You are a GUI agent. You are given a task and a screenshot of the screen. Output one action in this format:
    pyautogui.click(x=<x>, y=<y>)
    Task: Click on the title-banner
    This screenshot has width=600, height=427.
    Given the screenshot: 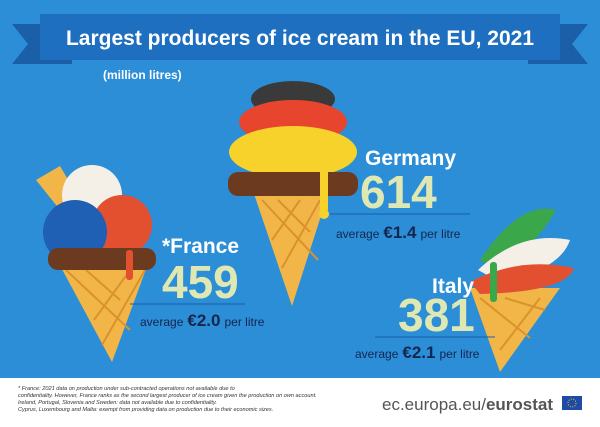 What is the action you would take?
    pyautogui.click(x=300, y=37)
    